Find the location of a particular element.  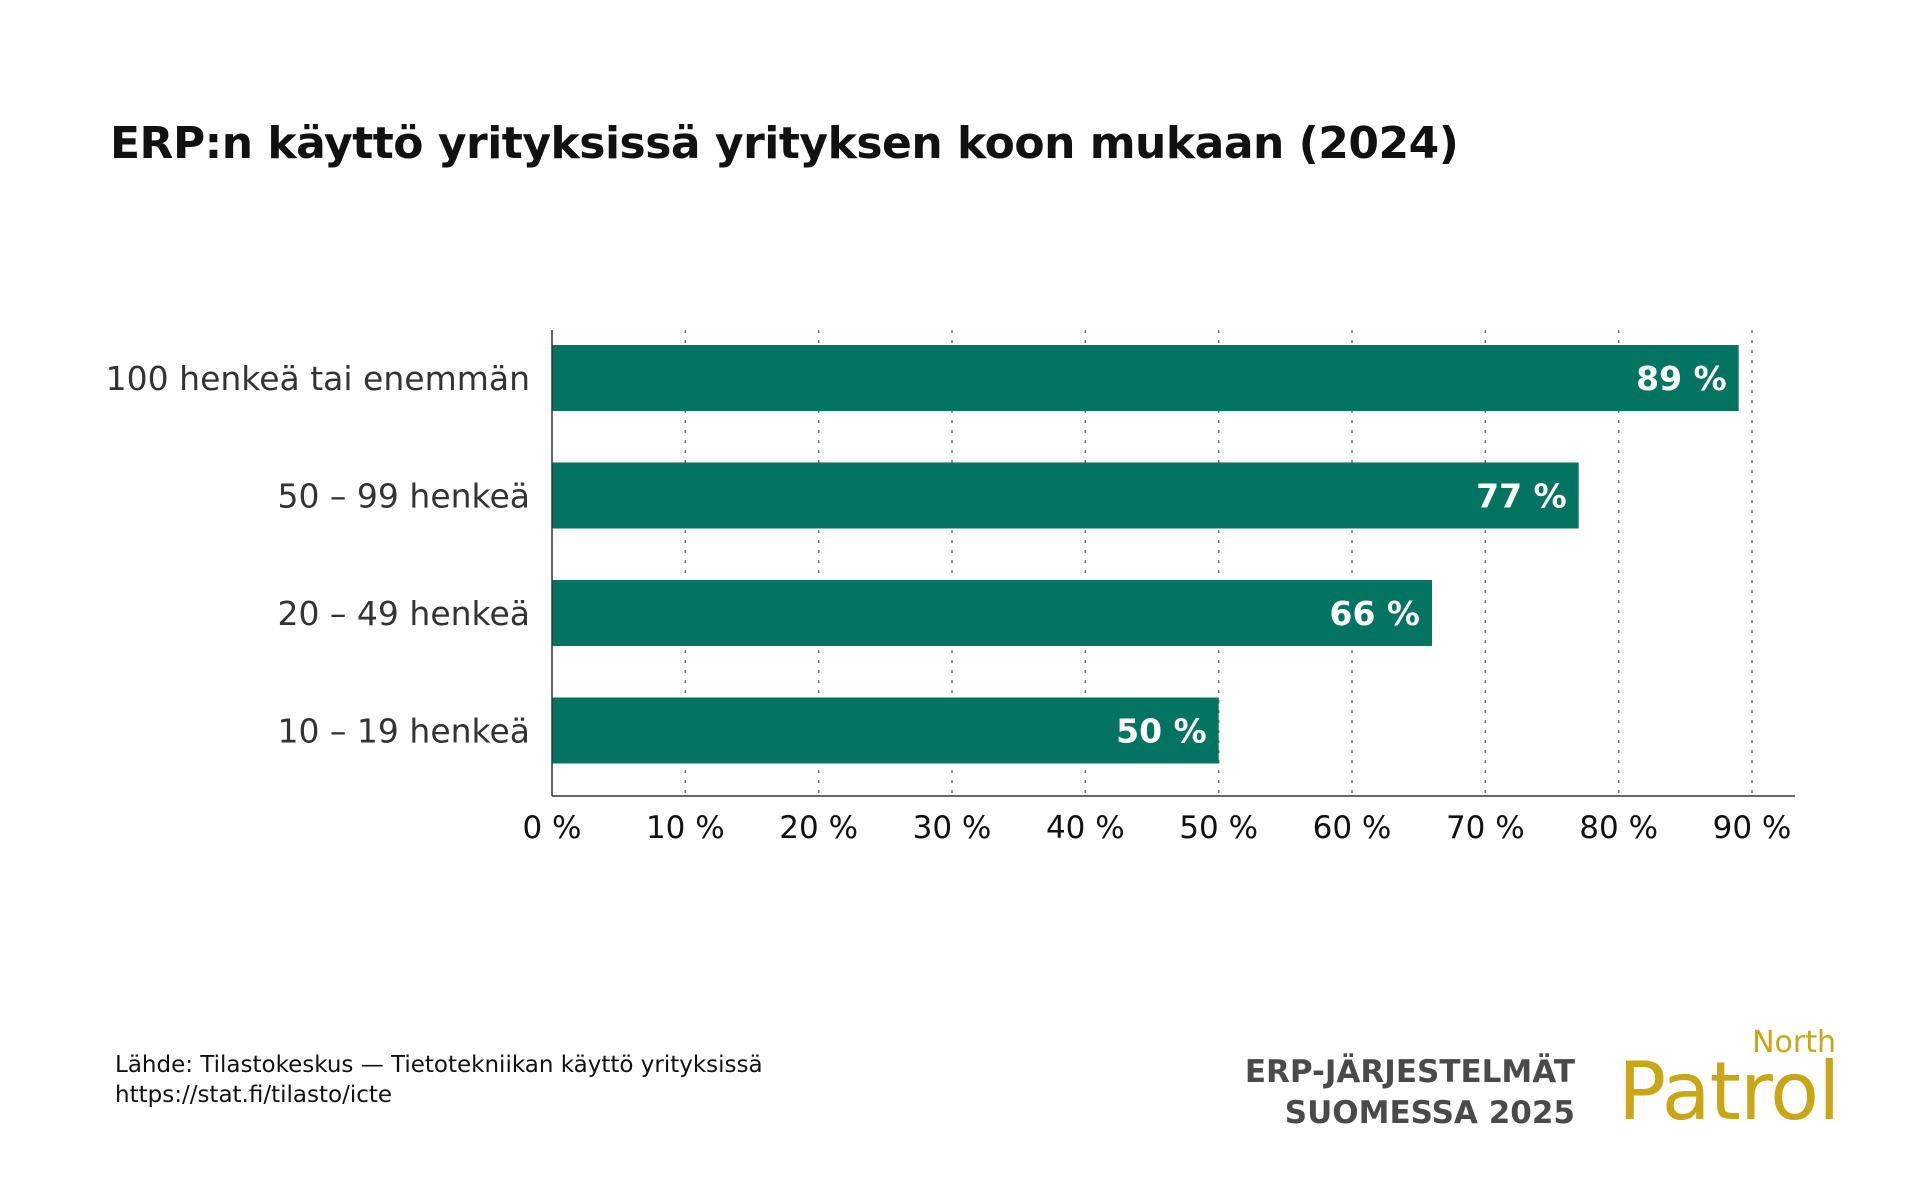

x-tick-label-70: 70 % is located at coordinates (1485, 828).